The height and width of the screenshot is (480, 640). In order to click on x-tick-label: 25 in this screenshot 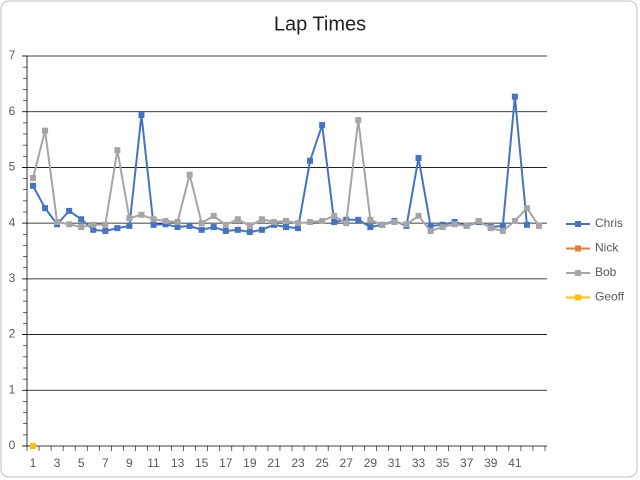, I will do `click(322, 463)`.